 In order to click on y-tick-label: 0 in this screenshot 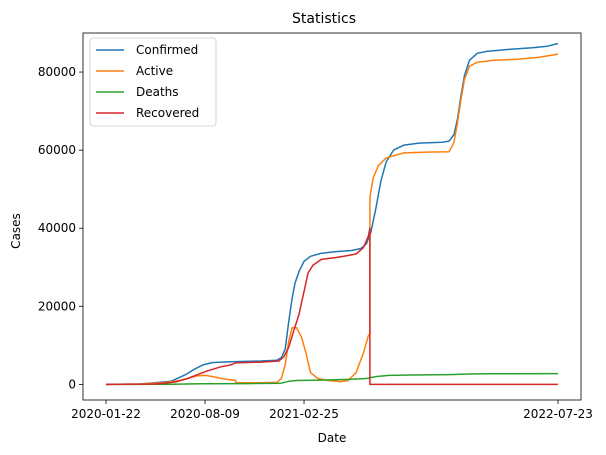, I will do `click(72, 384)`.